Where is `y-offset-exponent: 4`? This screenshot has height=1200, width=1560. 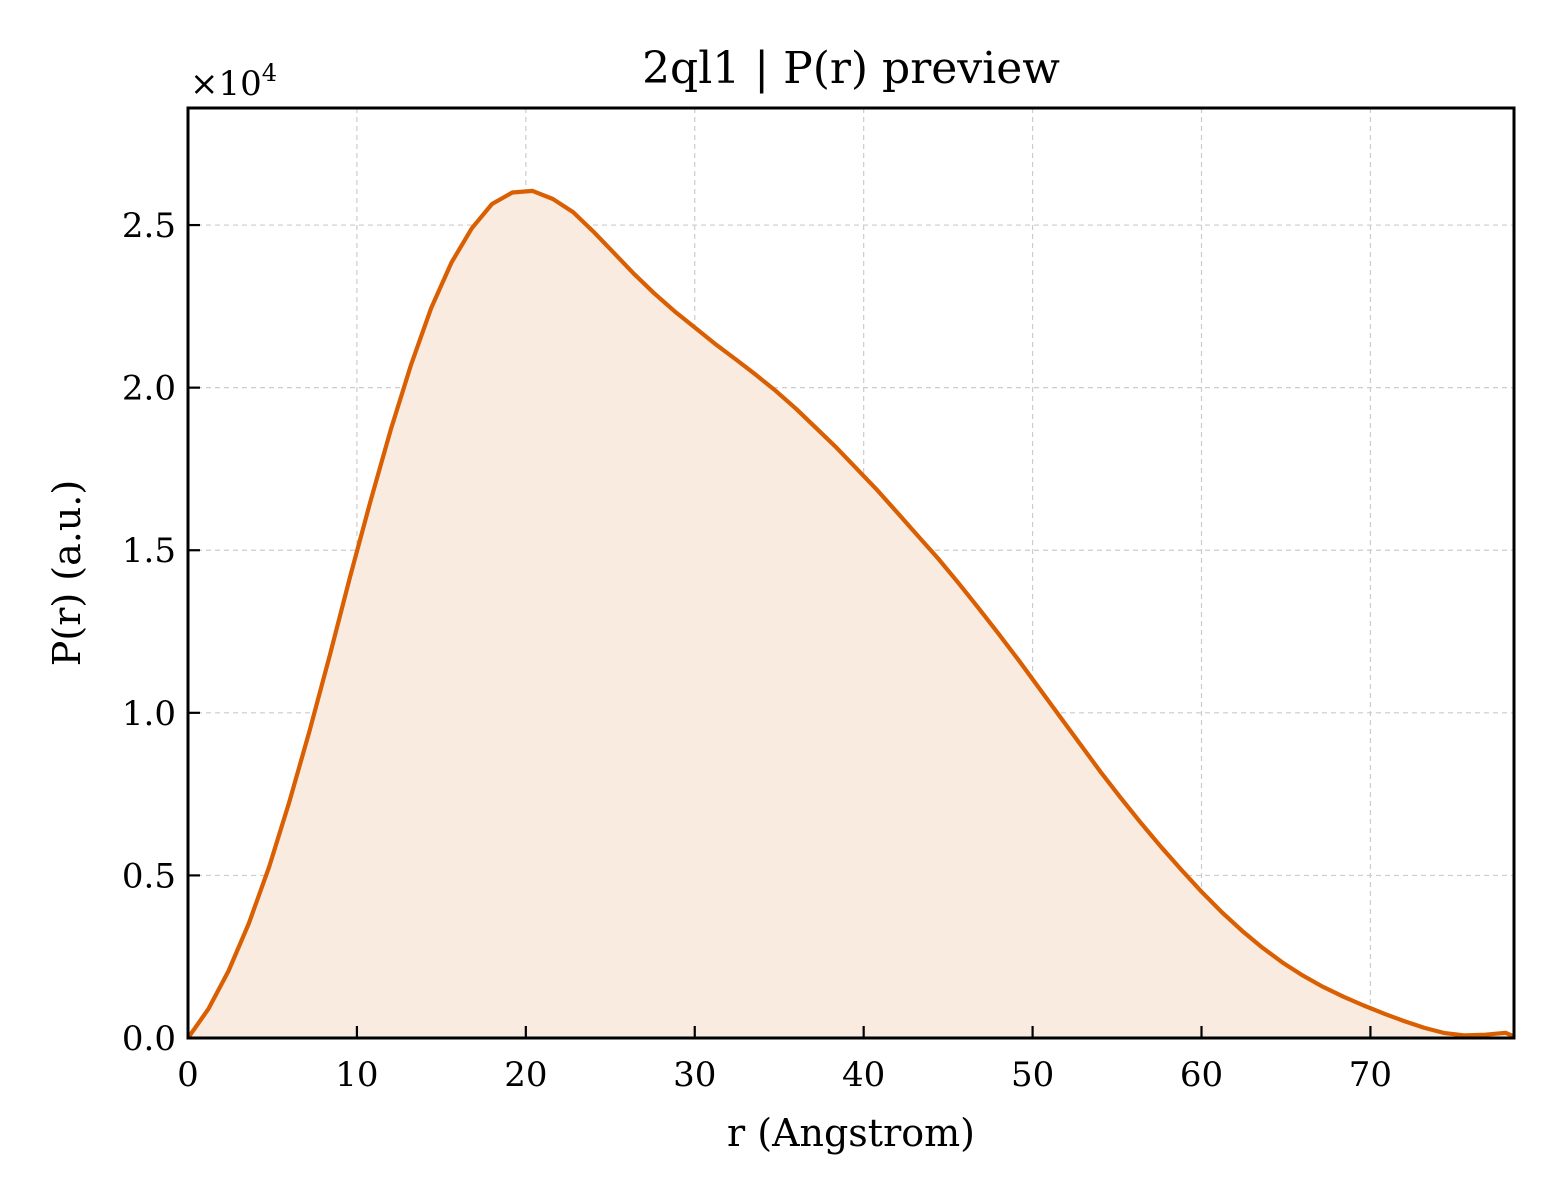 y-offset-exponent: 4 is located at coordinates (269, 73).